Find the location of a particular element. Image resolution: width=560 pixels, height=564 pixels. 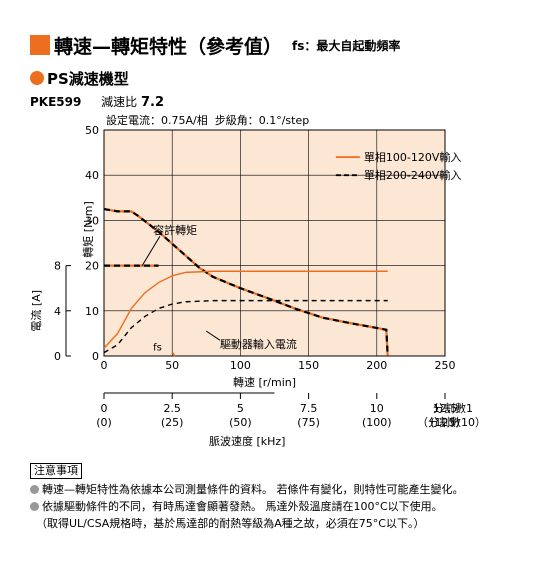

model-row: PKE599 減速比 7.2 is located at coordinates (97, 101).